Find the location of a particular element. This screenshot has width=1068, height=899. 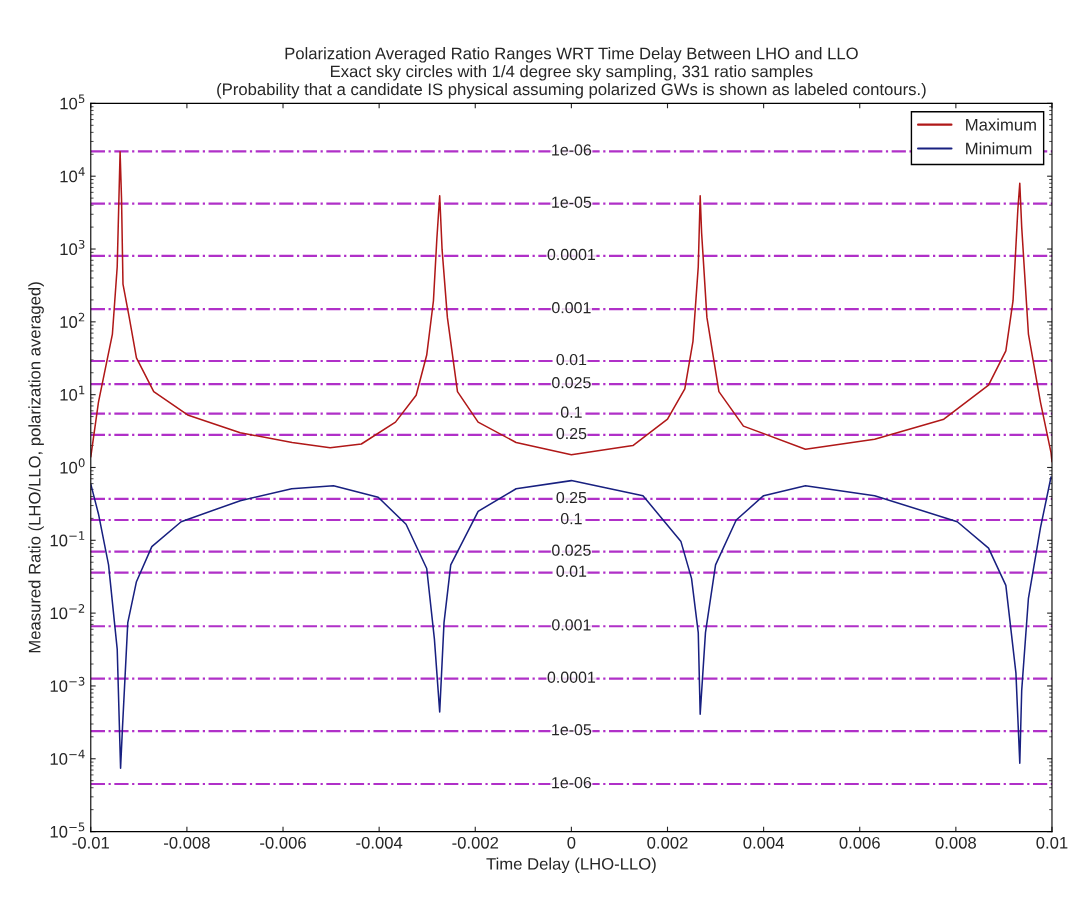

y-tick-label: 10$^{−3}$ is located at coordinates (67, 684).